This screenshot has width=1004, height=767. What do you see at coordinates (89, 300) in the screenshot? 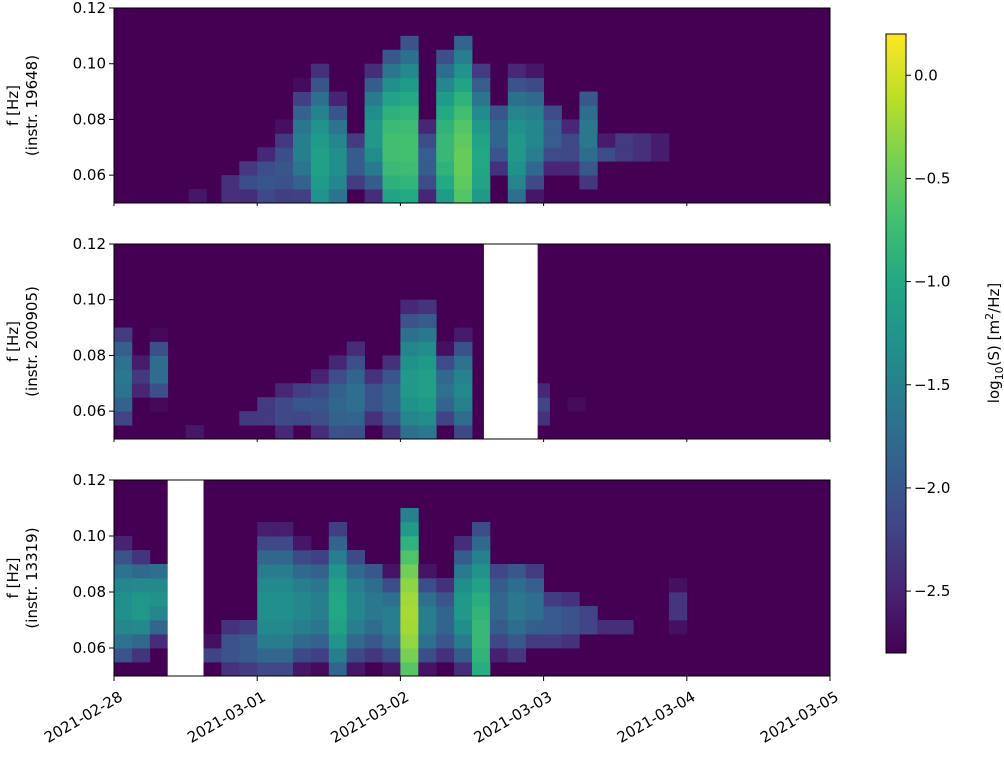
I see `y-tick-label: 0.10` at bounding box center [89, 300].